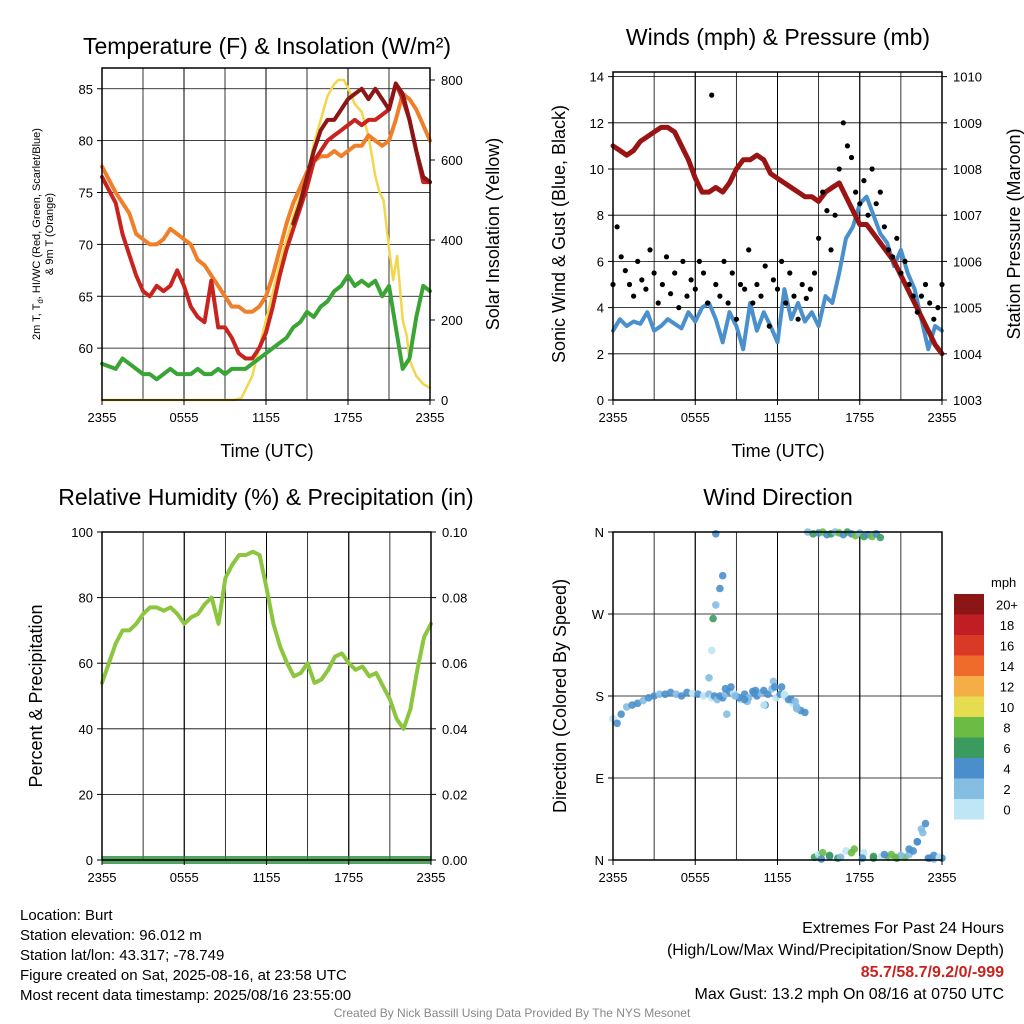  Describe the element at coordinates (266, 640) in the screenshot. I see `relative-humidity-series-line` at that location.